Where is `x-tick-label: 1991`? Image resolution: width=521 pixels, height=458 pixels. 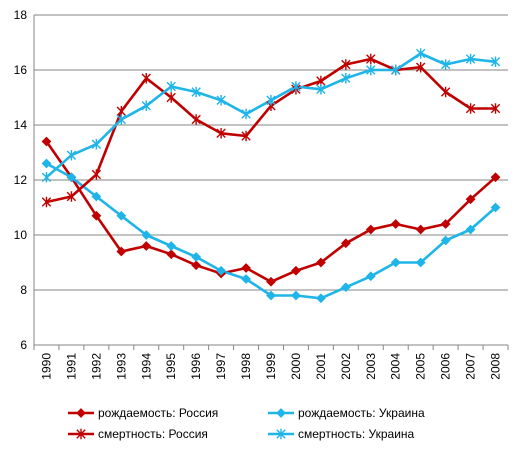 x-tick-label: 1991 is located at coordinates (71, 366).